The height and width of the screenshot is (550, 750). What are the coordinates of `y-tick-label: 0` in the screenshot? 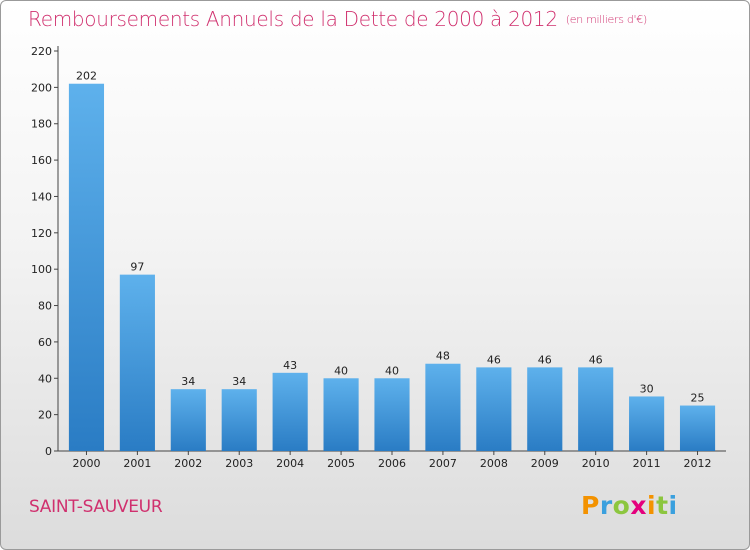 It's located at (48, 451).